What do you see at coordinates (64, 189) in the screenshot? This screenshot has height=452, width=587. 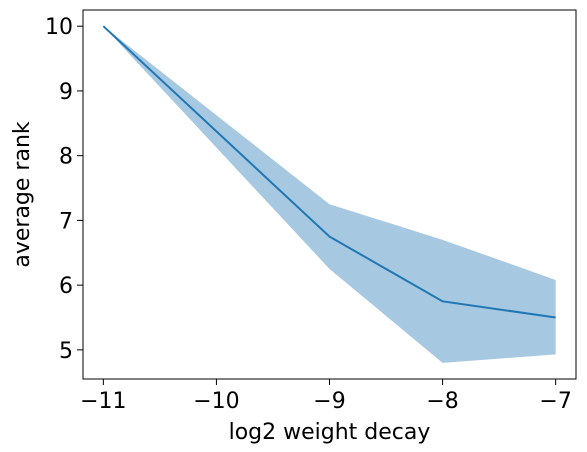 I see `y-axis-ticks: 5 6 7 8 9 10` at bounding box center [64, 189].